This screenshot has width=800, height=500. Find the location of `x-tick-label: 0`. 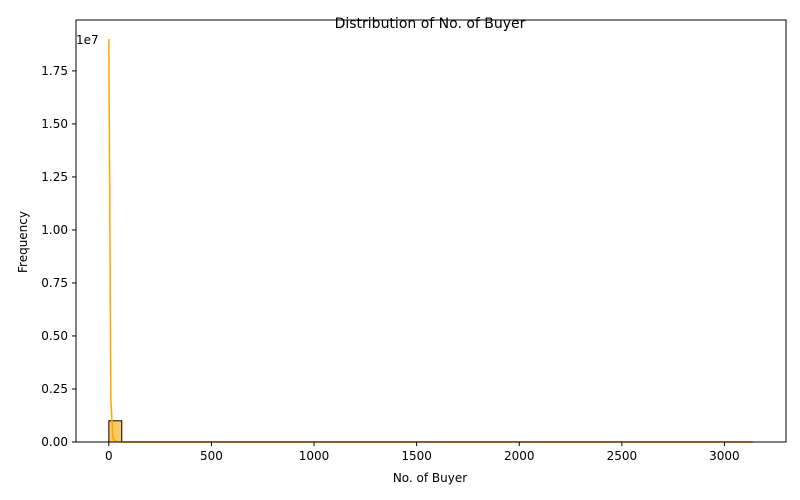

x-tick-label: 0 is located at coordinates (109, 456).